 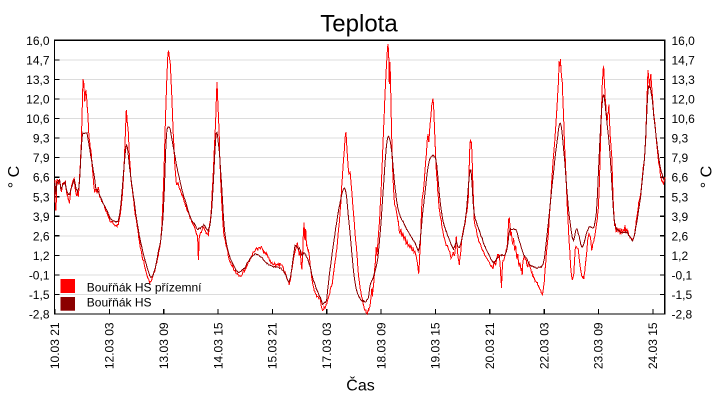 What do you see at coordinates (119, 302) in the screenshot?
I see `svg-text: Bouřňák HS` at bounding box center [119, 302].